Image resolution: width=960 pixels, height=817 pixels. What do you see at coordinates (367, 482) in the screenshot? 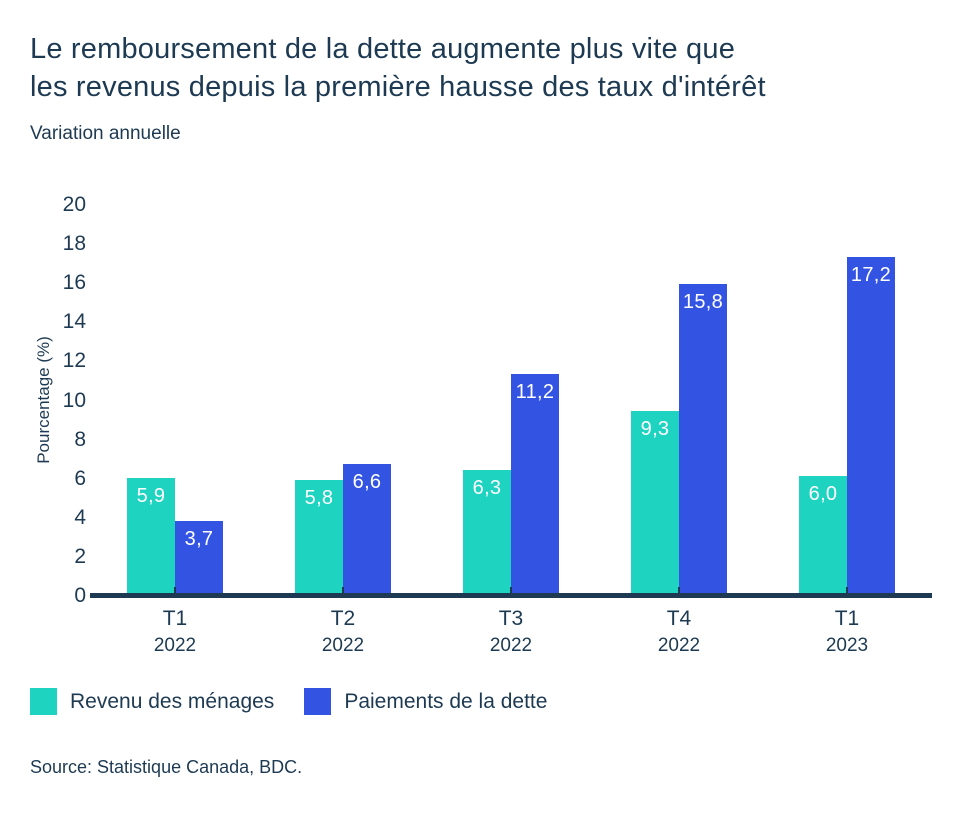
I see `bar-value-label: 6,6` at bounding box center [367, 482].